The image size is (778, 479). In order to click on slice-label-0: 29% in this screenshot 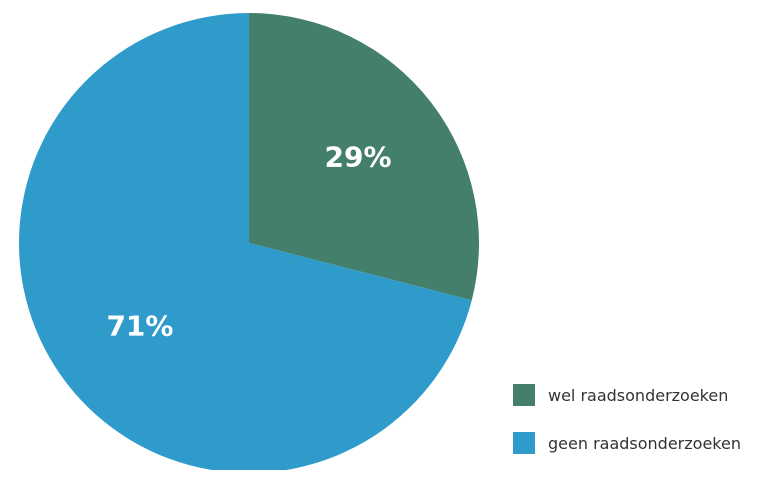, I will do `click(358, 156)`.